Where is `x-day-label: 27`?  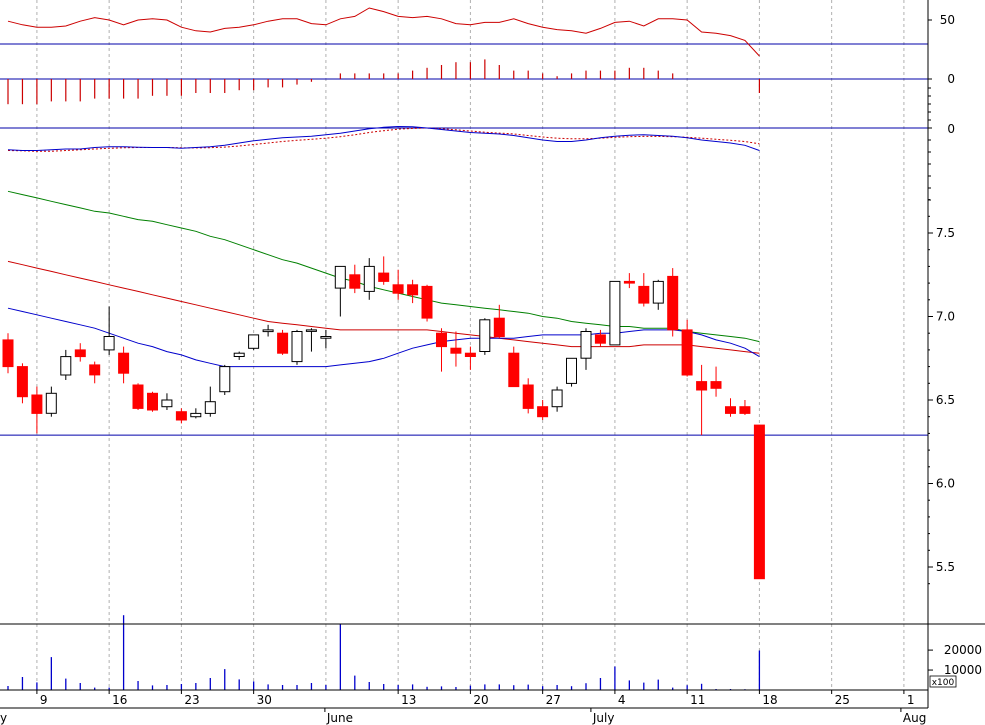
x-day-label: 27 is located at coordinates (553, 700).